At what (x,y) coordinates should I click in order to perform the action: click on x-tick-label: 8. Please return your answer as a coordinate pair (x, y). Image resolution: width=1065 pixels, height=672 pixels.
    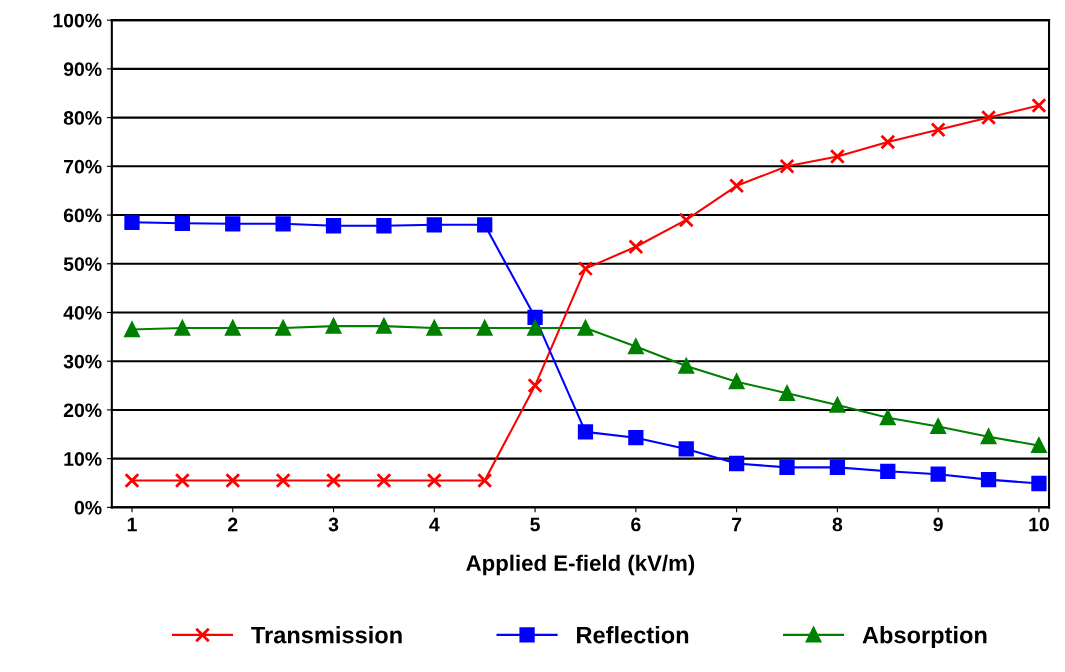
    Looking at the image, I should click on (837, 524).